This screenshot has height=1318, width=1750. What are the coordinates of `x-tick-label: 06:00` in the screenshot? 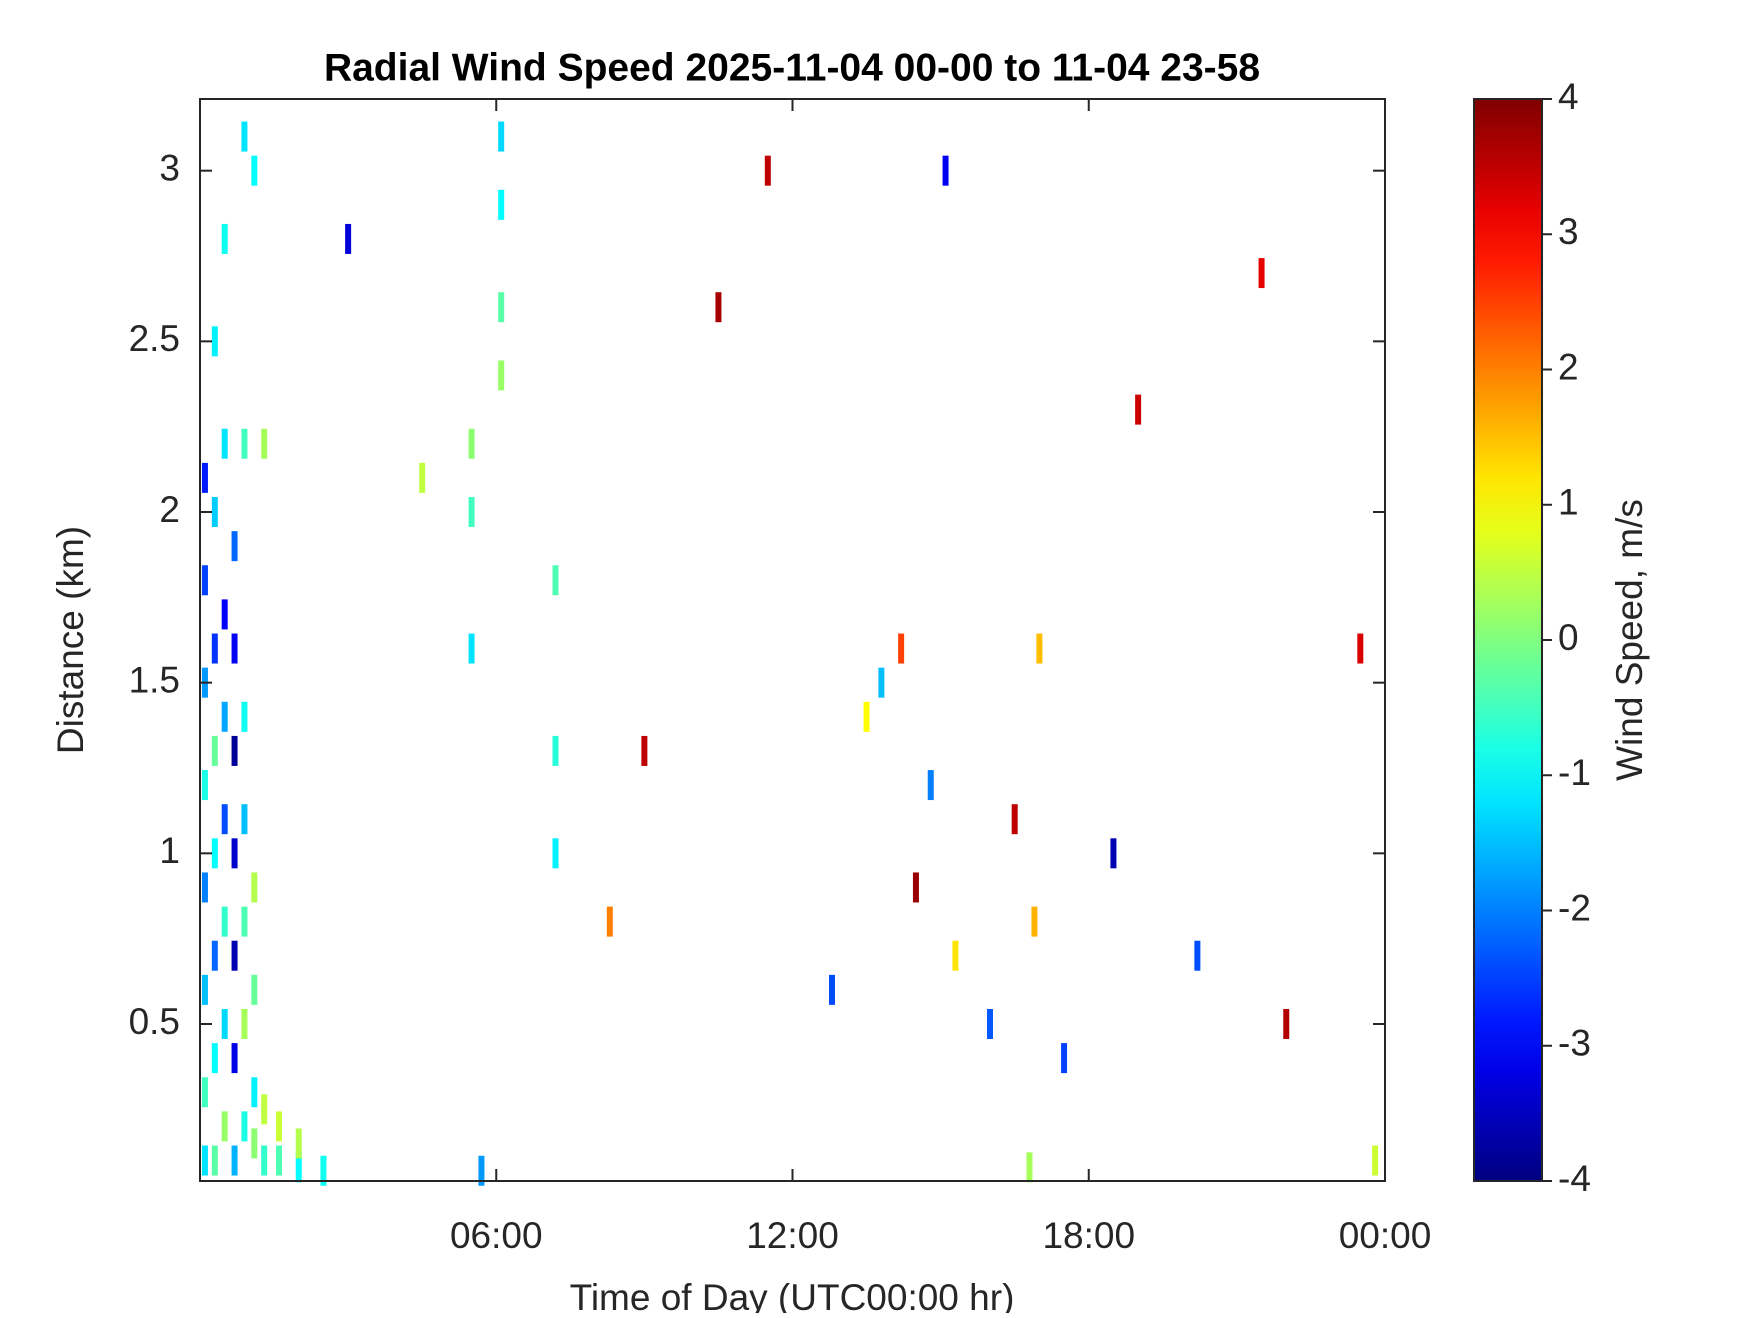 It's located at (496, 1235).